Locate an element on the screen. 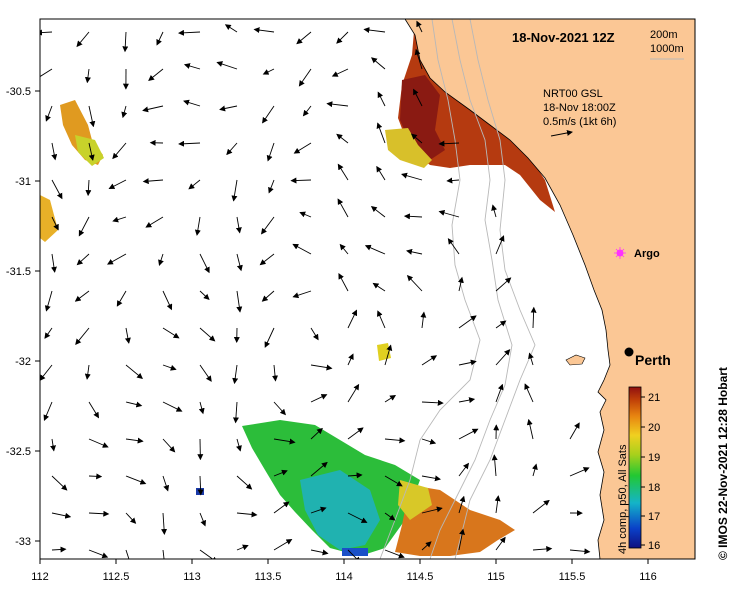  contour-200m is located at coordinates (471, 289).